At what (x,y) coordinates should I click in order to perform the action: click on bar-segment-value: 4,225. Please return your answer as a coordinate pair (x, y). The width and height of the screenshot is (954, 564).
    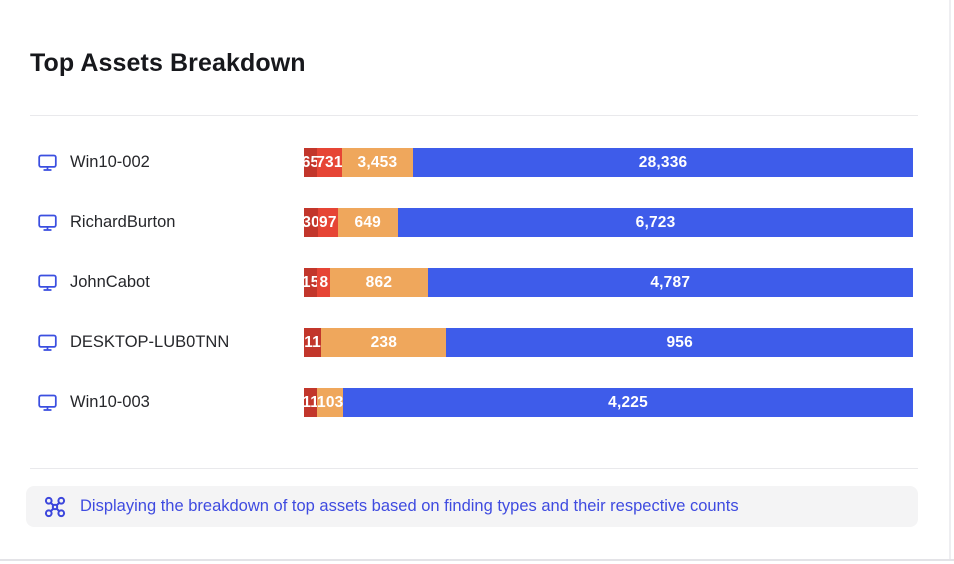
    Looking at the image, I should click on (628, 402).